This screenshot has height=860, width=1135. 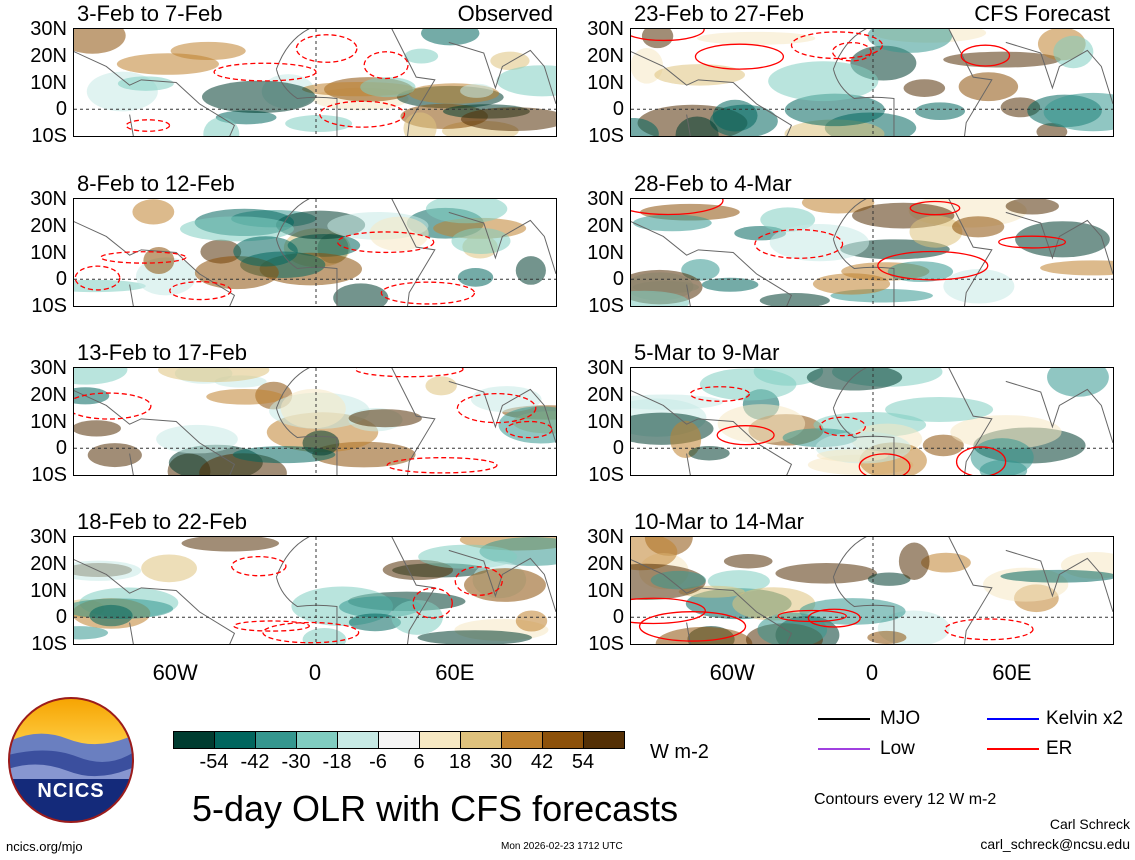 I want to click on panel-title: 3-Feb to 7-Feb, so click(x=150, y=13).